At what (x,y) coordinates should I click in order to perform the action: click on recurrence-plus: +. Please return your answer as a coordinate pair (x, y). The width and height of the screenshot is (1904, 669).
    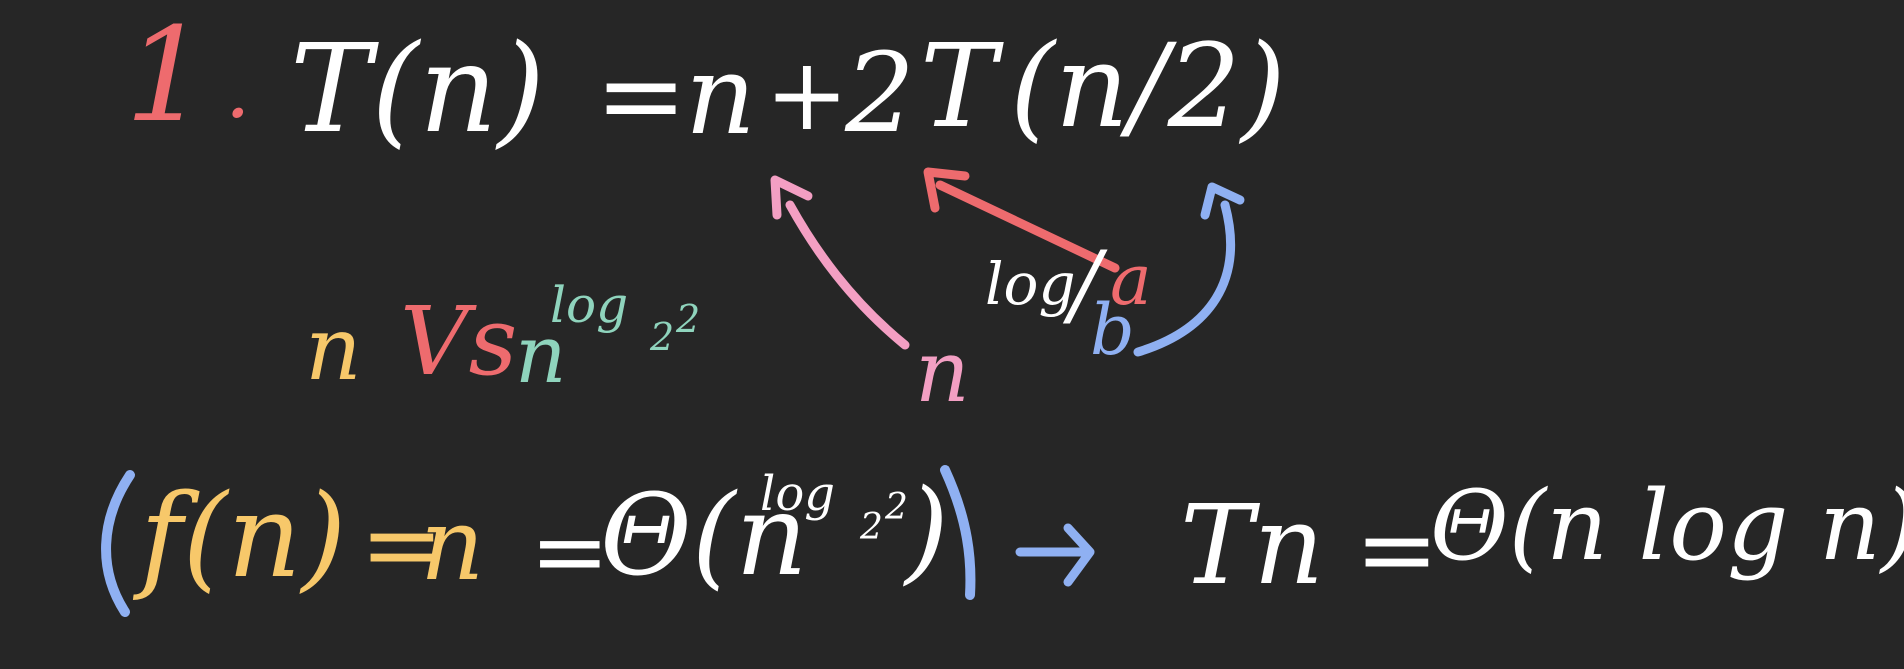
    Looking at the image, I should click on (807, 94).